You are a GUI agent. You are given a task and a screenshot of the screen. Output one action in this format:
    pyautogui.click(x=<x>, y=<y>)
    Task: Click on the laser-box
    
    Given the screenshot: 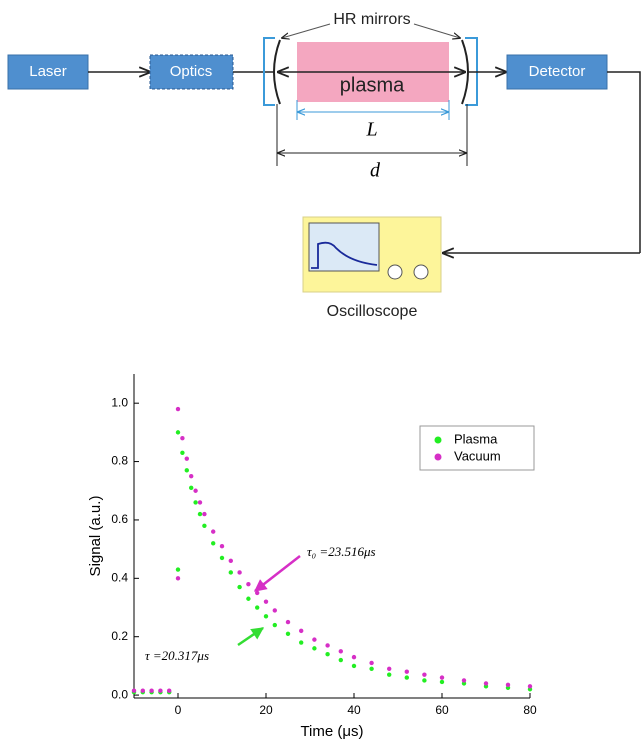 What is the action you would take?
    pyautogui.click(x=48, y=72)
    